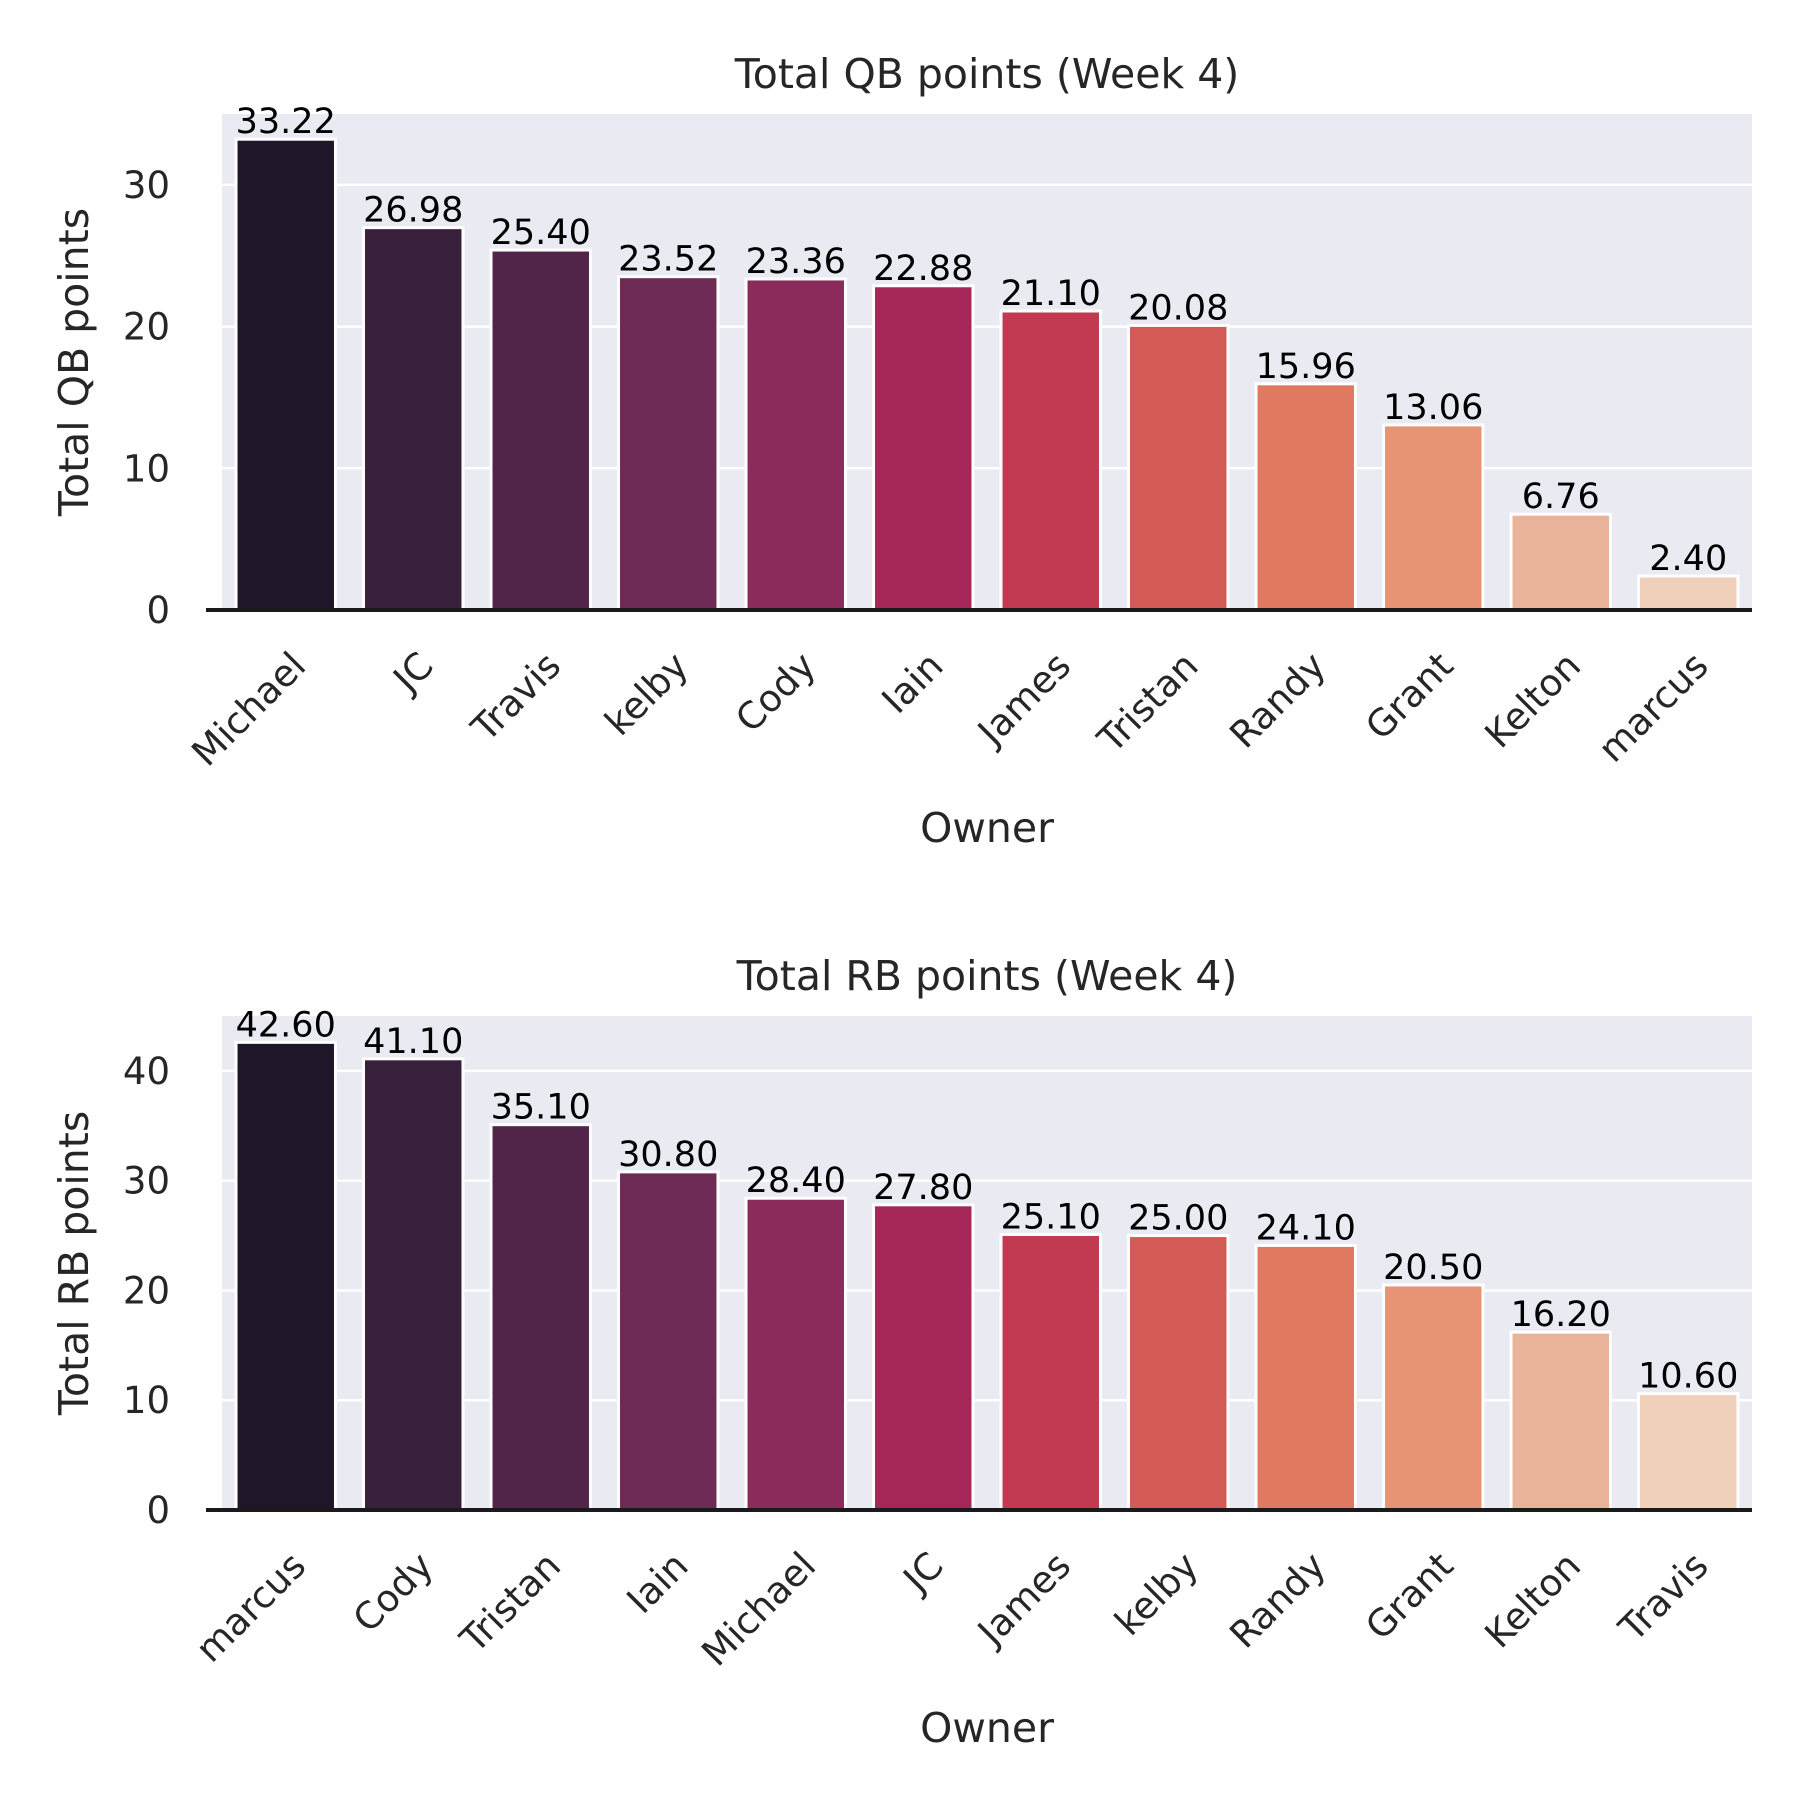  I want to click on qb-bar-value-label: 15.96, so click(1306, 367).